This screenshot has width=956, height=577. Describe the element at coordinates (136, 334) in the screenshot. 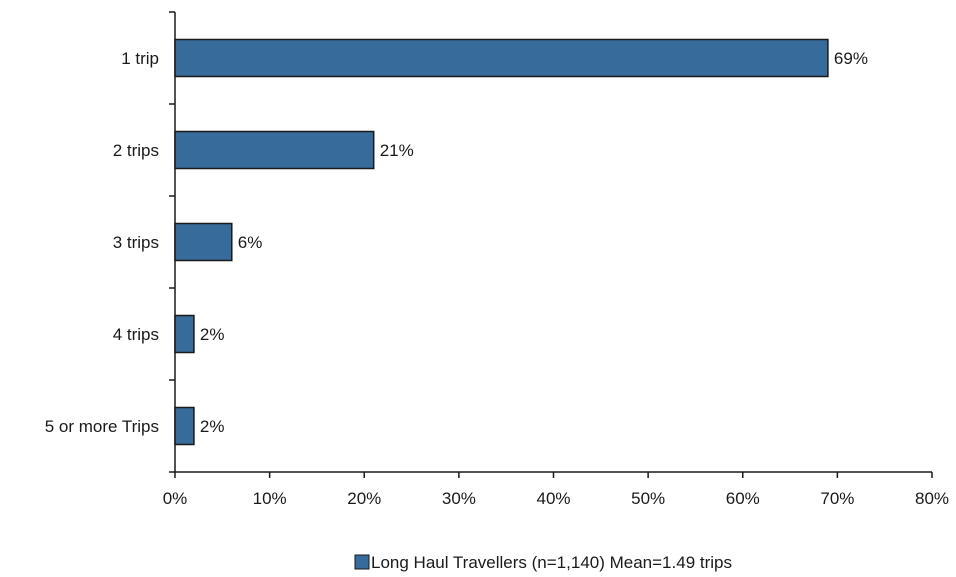

I see `category-label: 4 trips` at that location.